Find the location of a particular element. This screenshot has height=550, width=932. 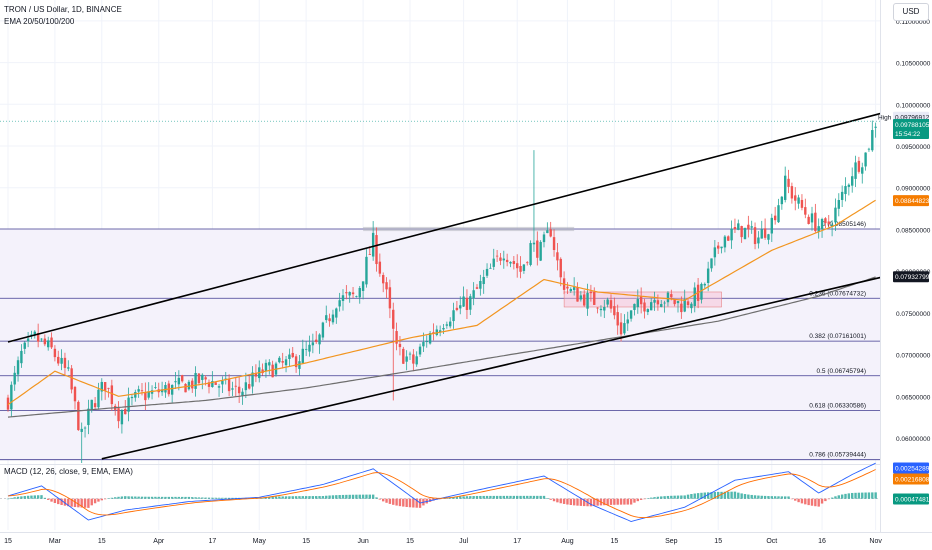

currency-button: USD is located at coordinates (911, 12).